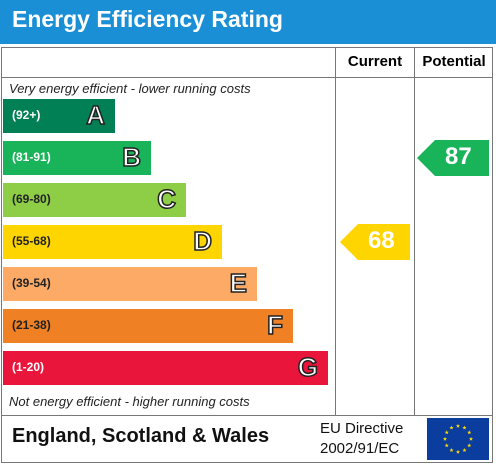  Describe the element at coordinates (77, 158) in the screenshot. I see `band-b: (81-91) B` at that location.